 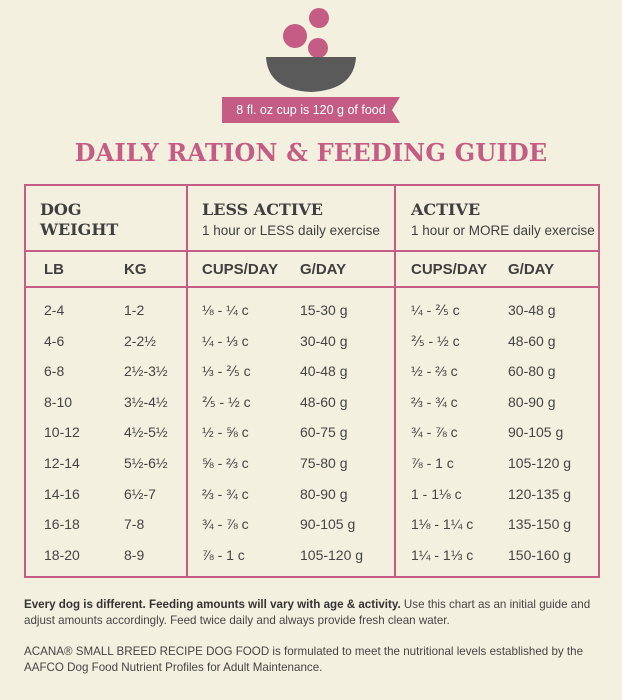 What do you see at coordinates (62, 554) in the screenshot?
I see `table-cell-lb: 18-20` at bounding box center [62, 554].